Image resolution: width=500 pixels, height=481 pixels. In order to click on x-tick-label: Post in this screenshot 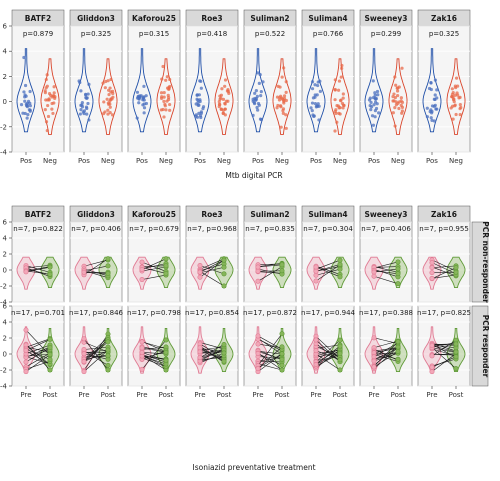, I will do `click(398, 395)`.